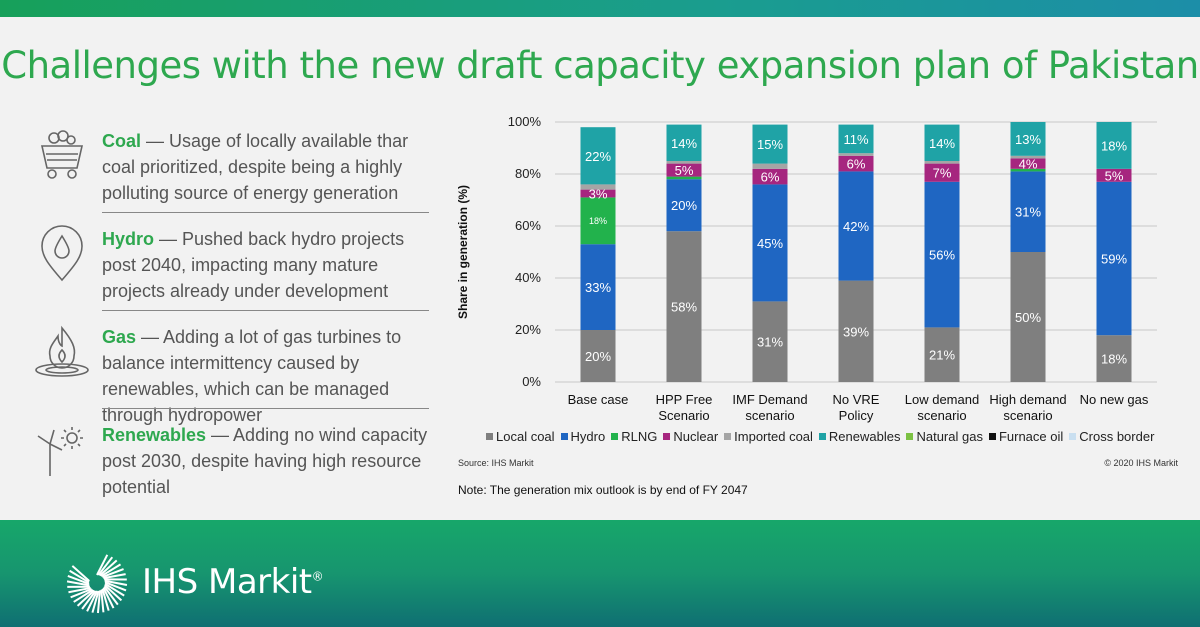 The height and width of the screenshot is (627, 1200). What do you see at coordinates (1141, 463) in the screenshot?
I see `copyright-text: © 2020 IHS Markit` at bounding box center [1141, 463].